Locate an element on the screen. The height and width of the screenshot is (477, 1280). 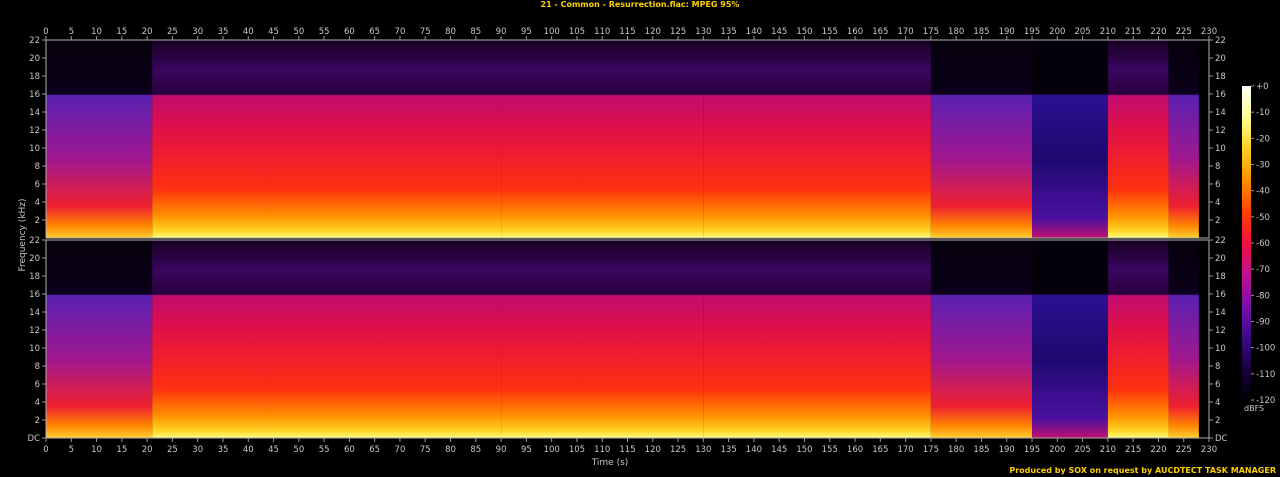
x-tick-label: 65 is located at coordinates (374, 450).